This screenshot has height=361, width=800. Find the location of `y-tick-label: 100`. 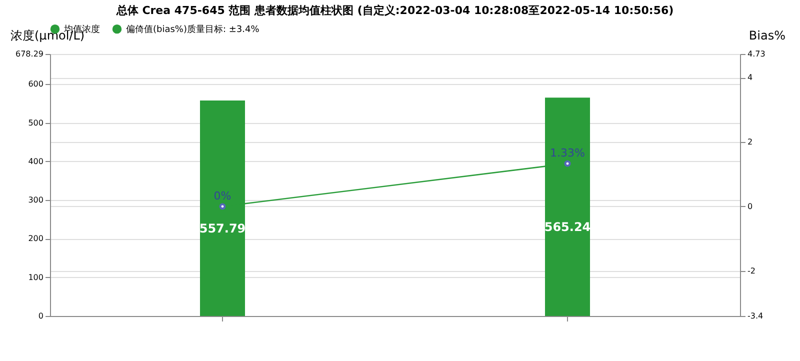

y-tick-label: 100 is located at coordinates (36, 277).